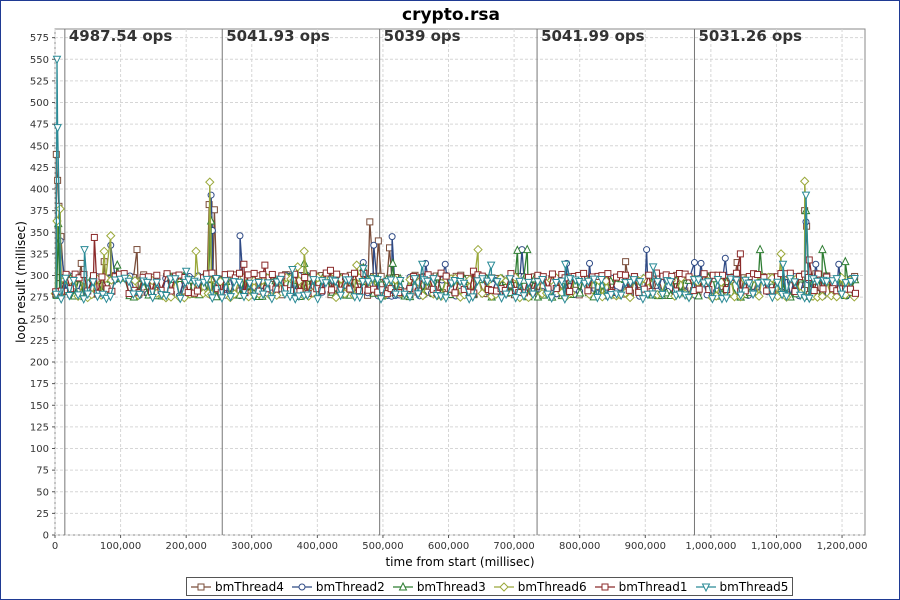 This screenshot has height=600, width=900. I want to click on y-tick-label: 75, so click(42, 471).